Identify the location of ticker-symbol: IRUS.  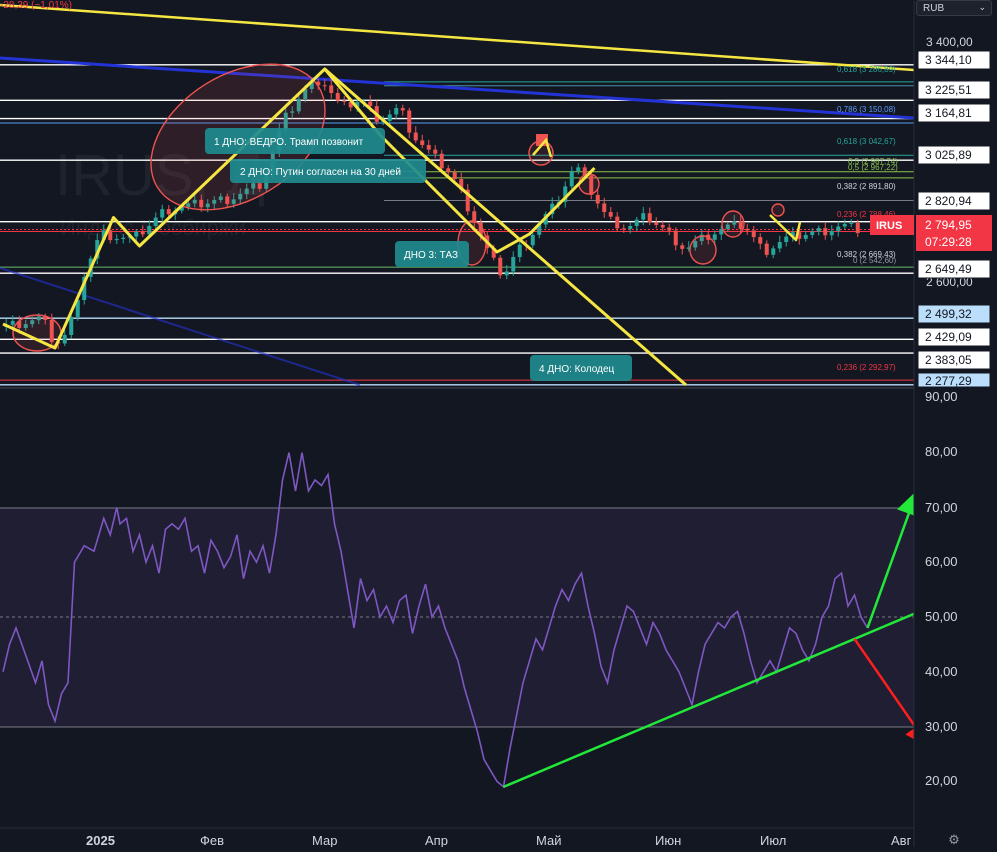
(889, 226).